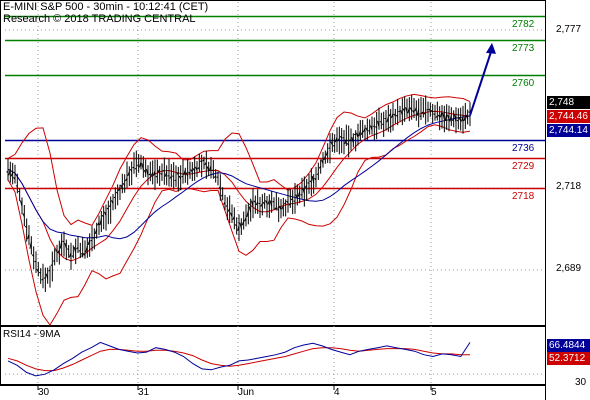 This screenshot has height=400, width=590. I want to click on date-label-4: 4, so click(337, 392).